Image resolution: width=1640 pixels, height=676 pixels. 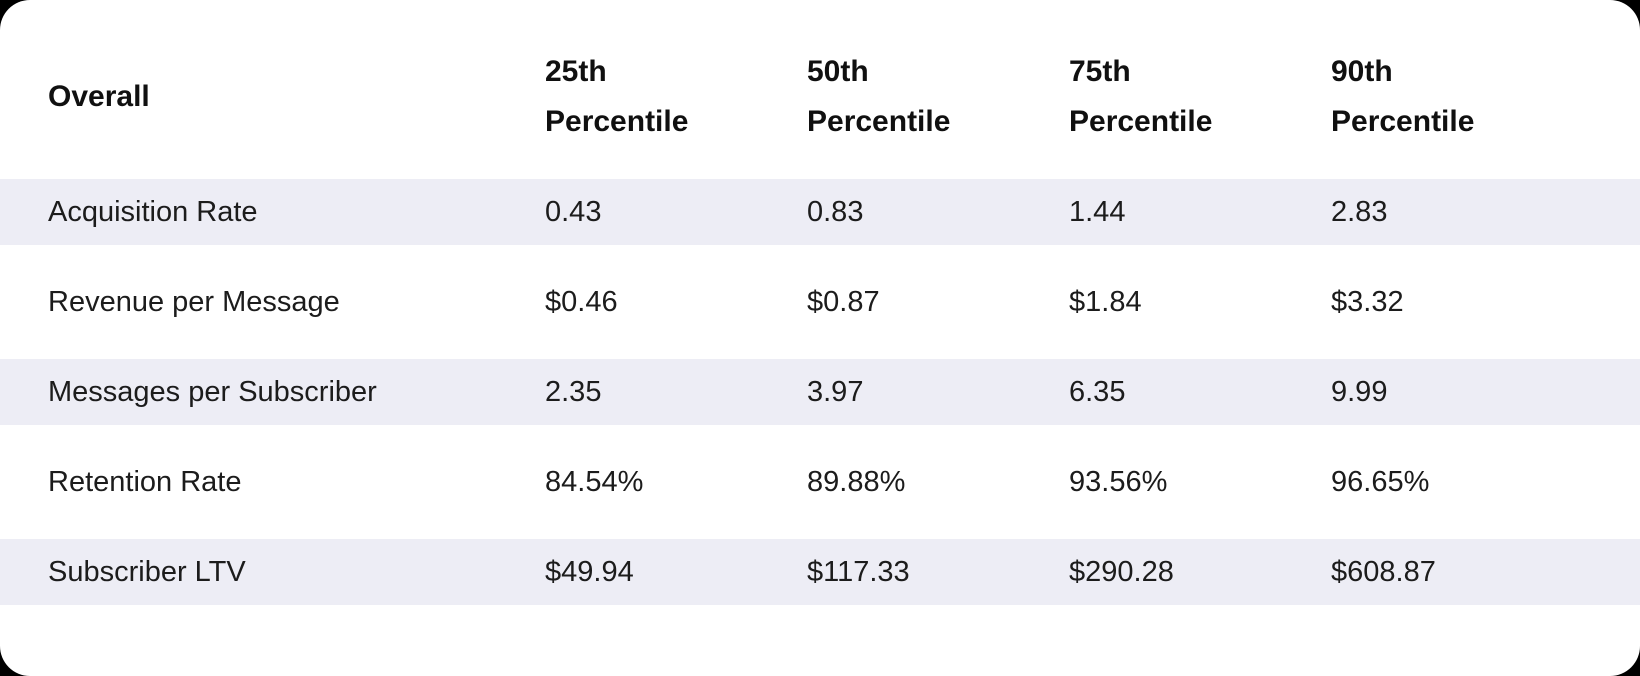 What do you see at coordinates (145, 481) in the screenshot?
I see `row-label: Retention Rate` at bounding box center [145, 481].